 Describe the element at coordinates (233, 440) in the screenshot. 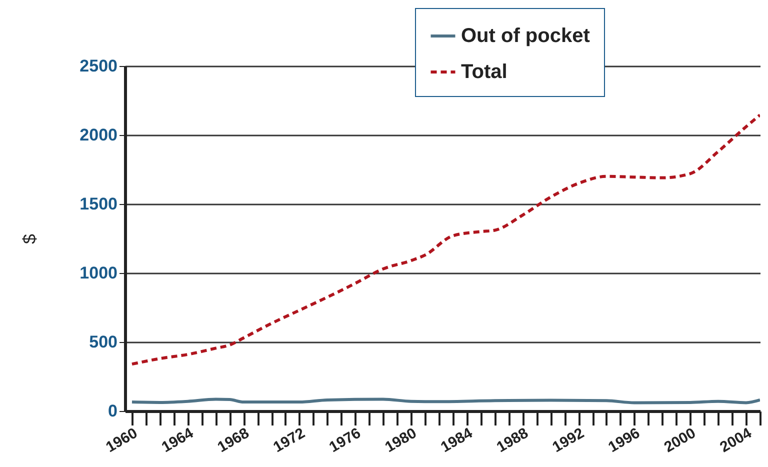

I see `x-tick-label: 1968` at that location.